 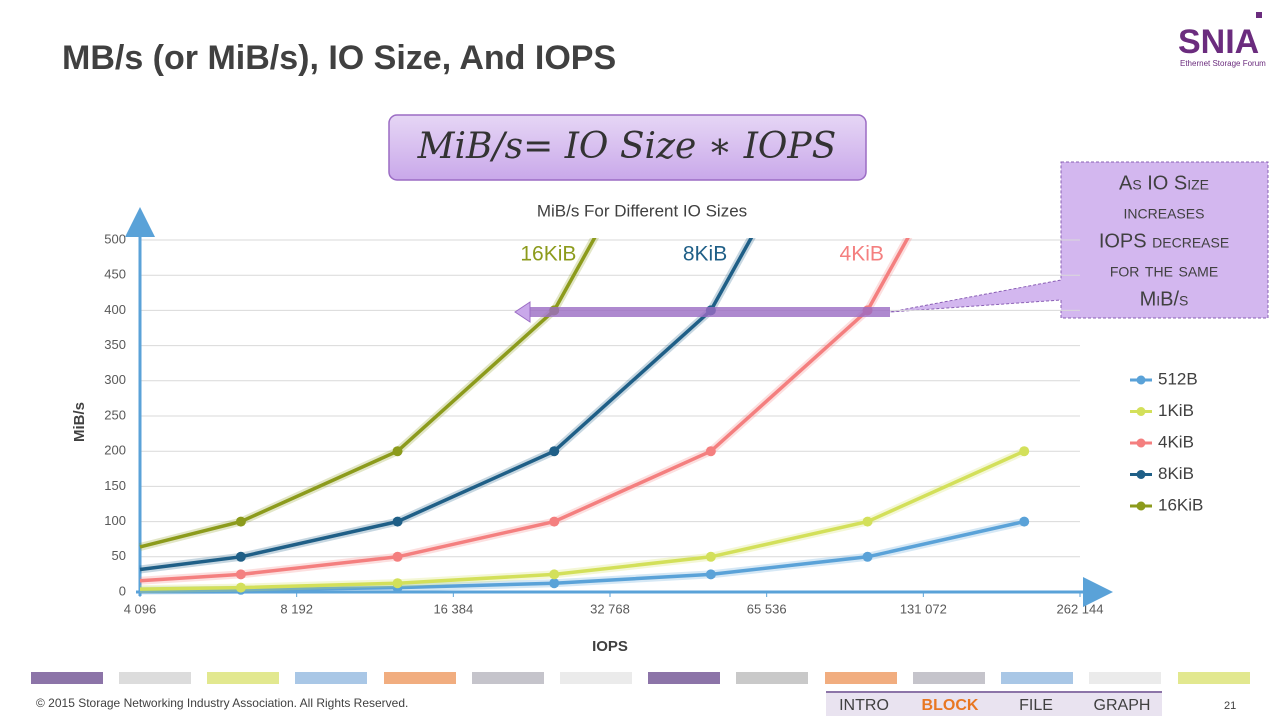 What do you see at coordinates (767, 608) in the screenshot?
I see `x-tick-label: 65 536` at bounding box center [767, 608].